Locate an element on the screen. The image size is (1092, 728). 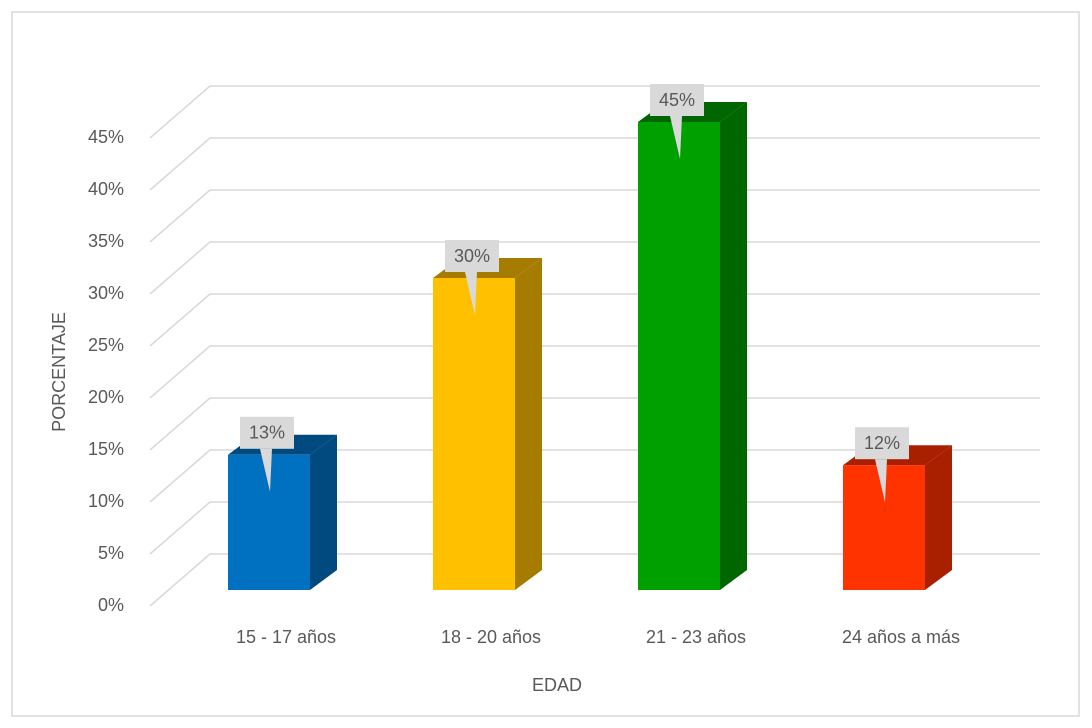
y-tick-label: 30% is located at coordinates (106, 293).